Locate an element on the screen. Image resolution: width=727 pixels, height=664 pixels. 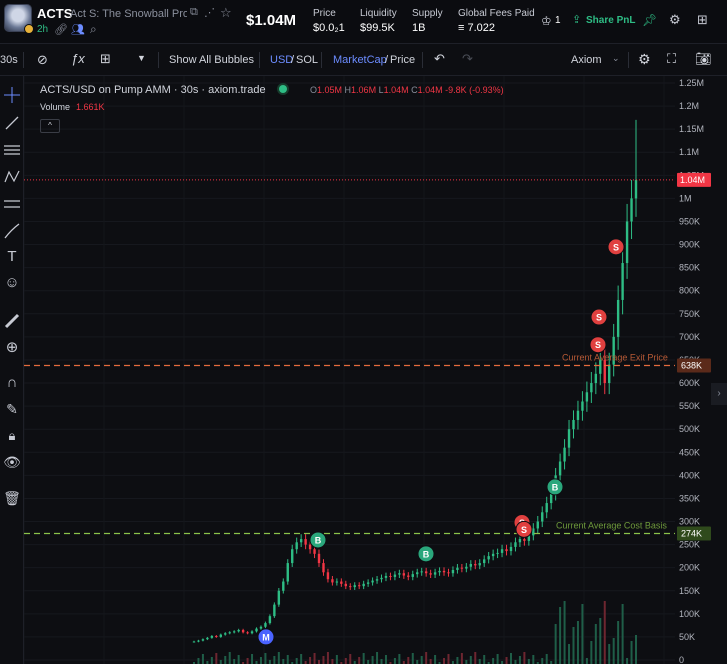
layout-icon: ⊞ is located at coordinates (702, 19).